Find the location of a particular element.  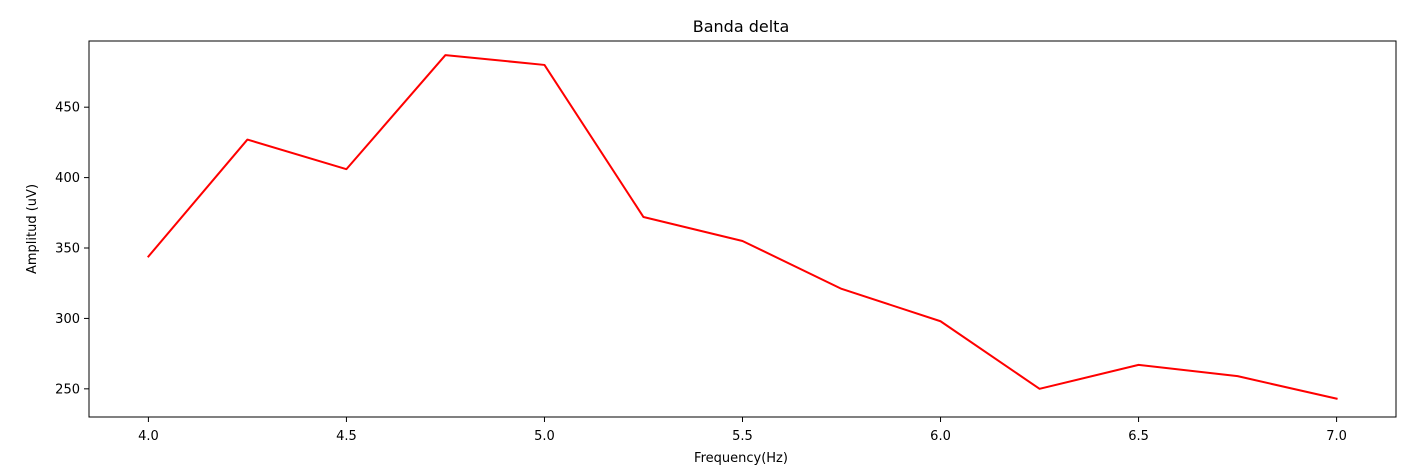

y-axis: 250 300 350 400 450 is located at coordinates (72, 249).